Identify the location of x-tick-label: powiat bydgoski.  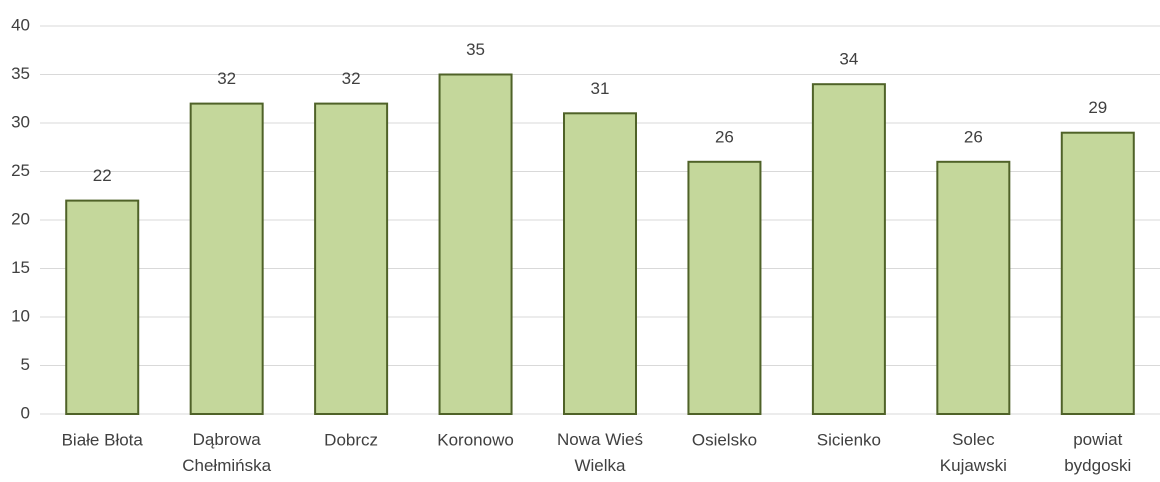
(1097, 452).